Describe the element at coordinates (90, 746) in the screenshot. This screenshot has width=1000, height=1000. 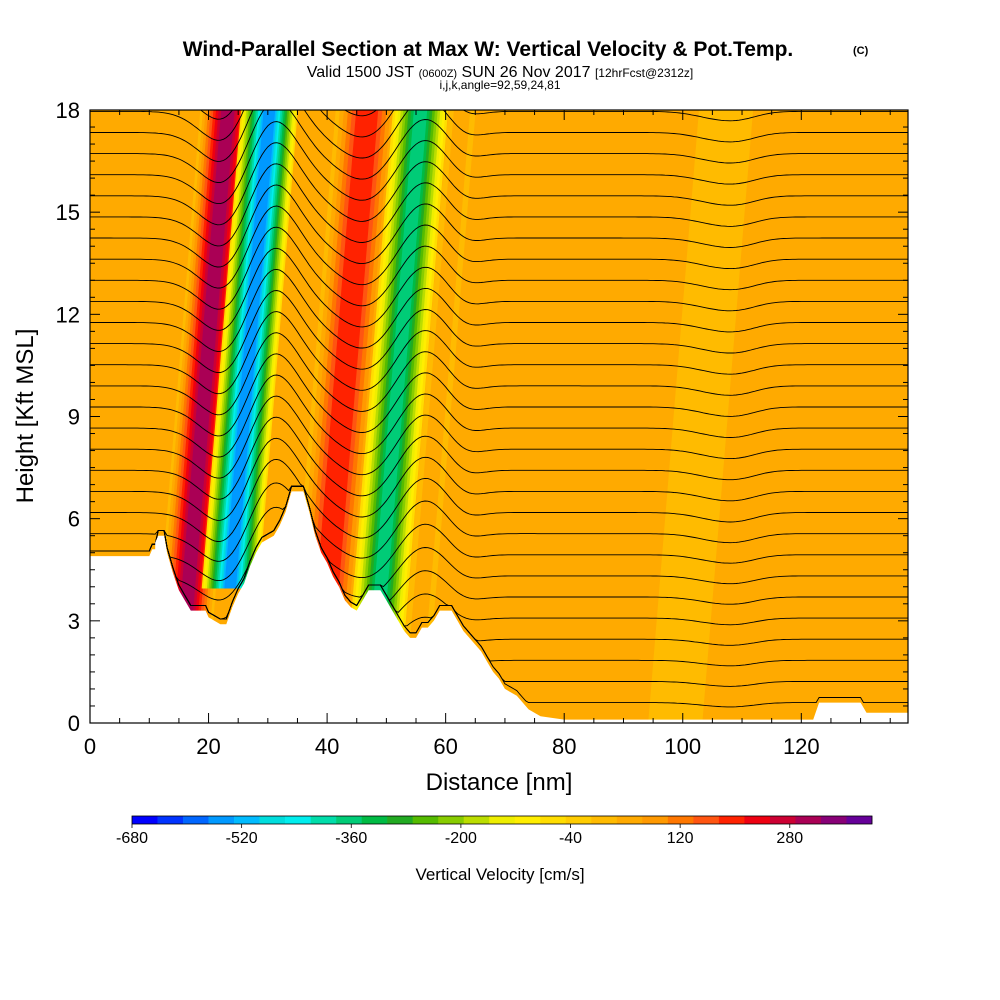
I see `x-tick-label: 0` at that location.